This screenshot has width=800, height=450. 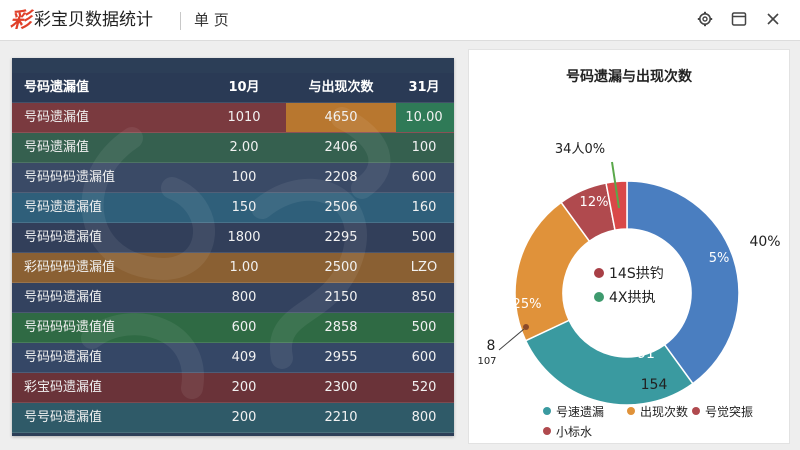 What do you see at coordinates (636, 274) in the screenshot?
I see `center-label: 14S拱钓` at bounding box center [636, 274].